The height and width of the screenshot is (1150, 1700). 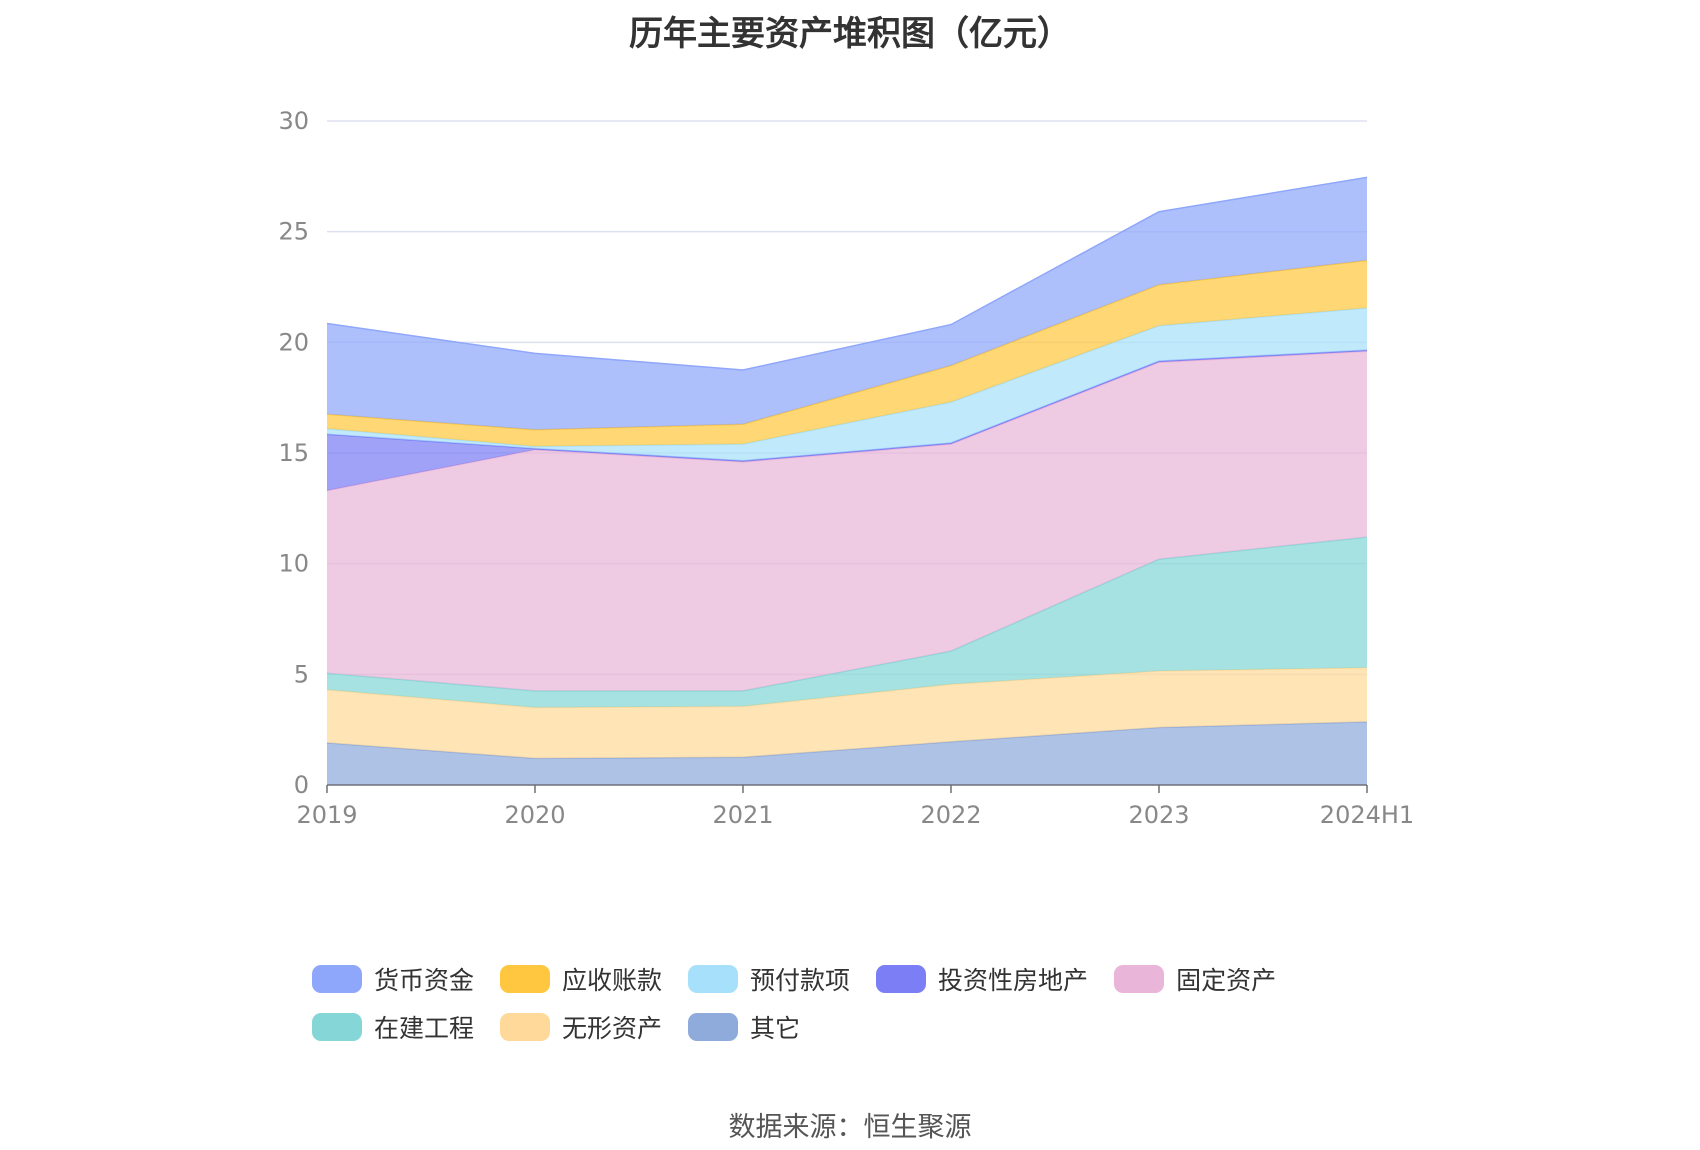 I want to click on legend-item: 投资性房地产, so click(x=982, y=979).